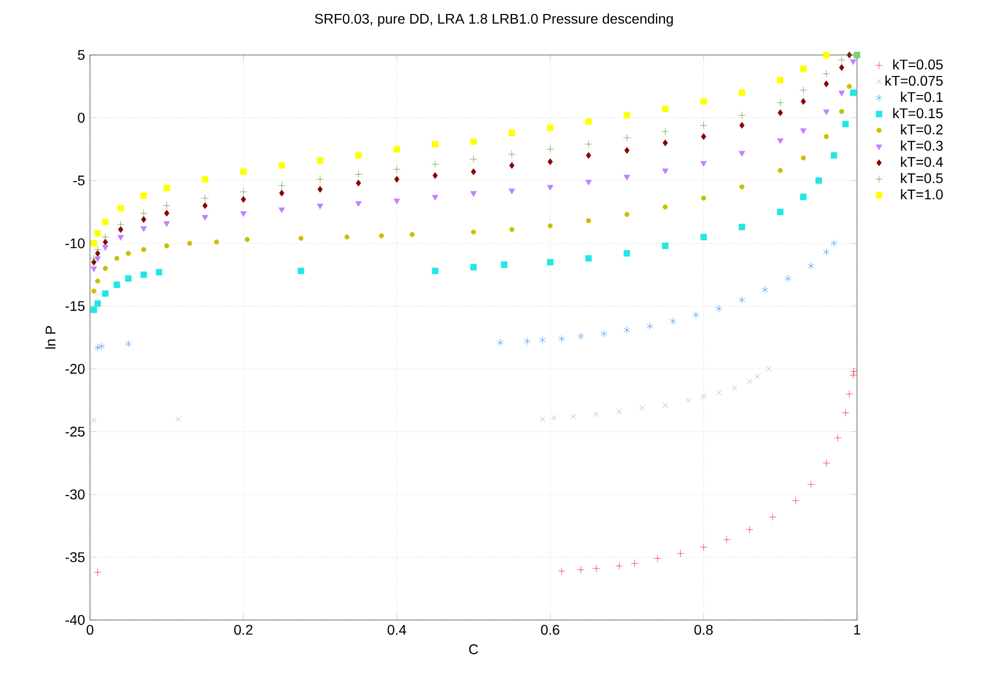 This screenshot has height=685, width=989. What do you see at coordinates (397, 629) in the screenshot?
I see `x-tick-label: 0.4` at bounding box center [397, 629].